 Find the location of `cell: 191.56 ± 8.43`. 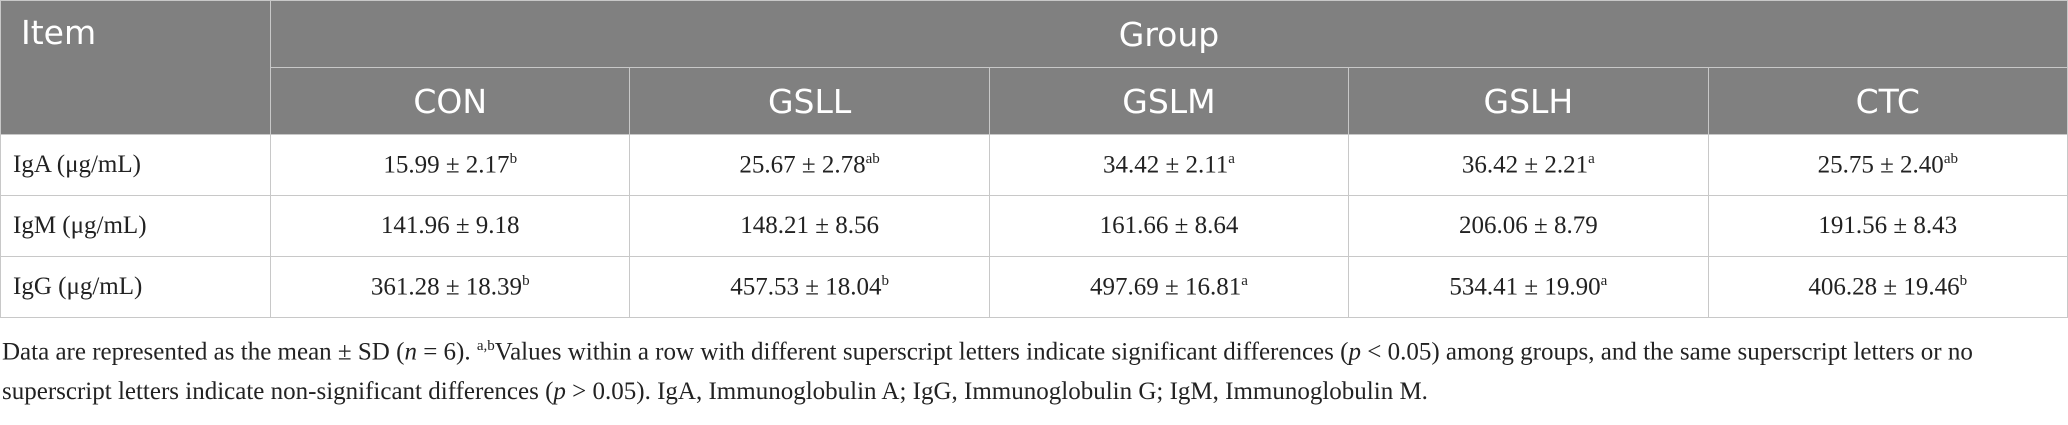

cell: 191.56 ± 8.43 is located at coordinates (1887, 226).